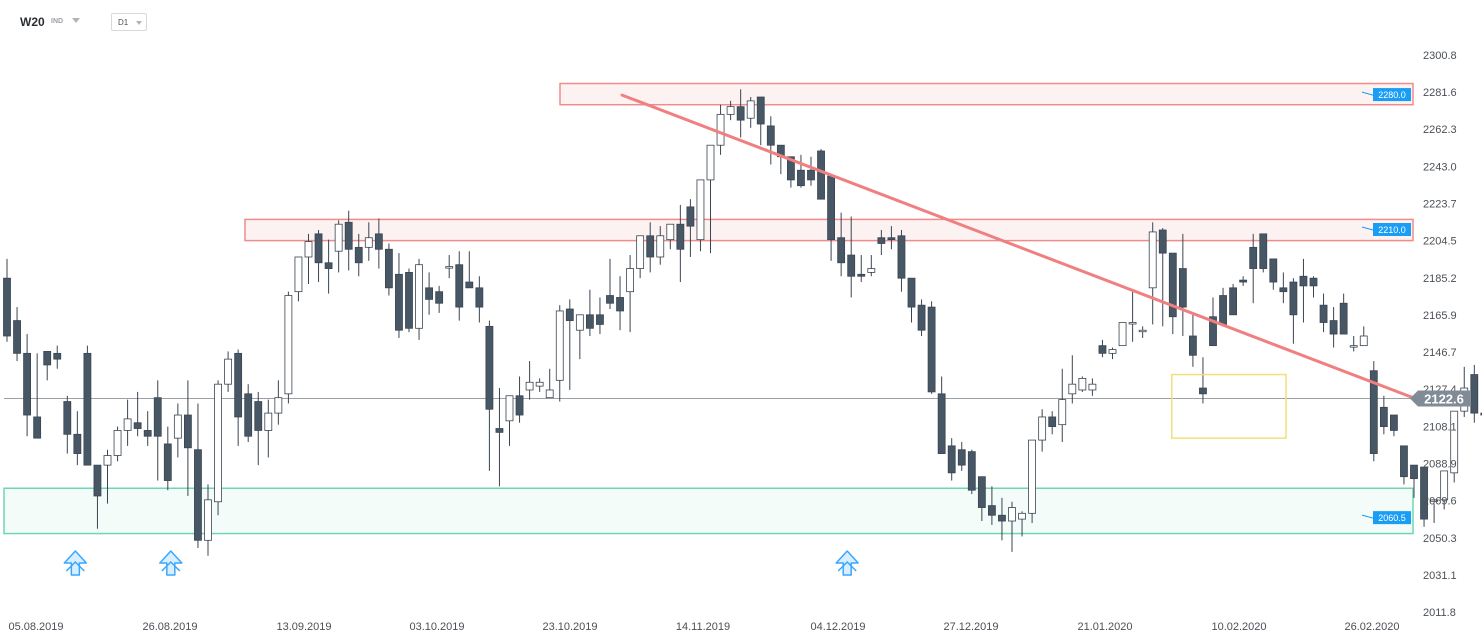  Describe the element at coordinates (129, 22) in the screenshot. I see `timeframe-dropdown: D1` at that location.